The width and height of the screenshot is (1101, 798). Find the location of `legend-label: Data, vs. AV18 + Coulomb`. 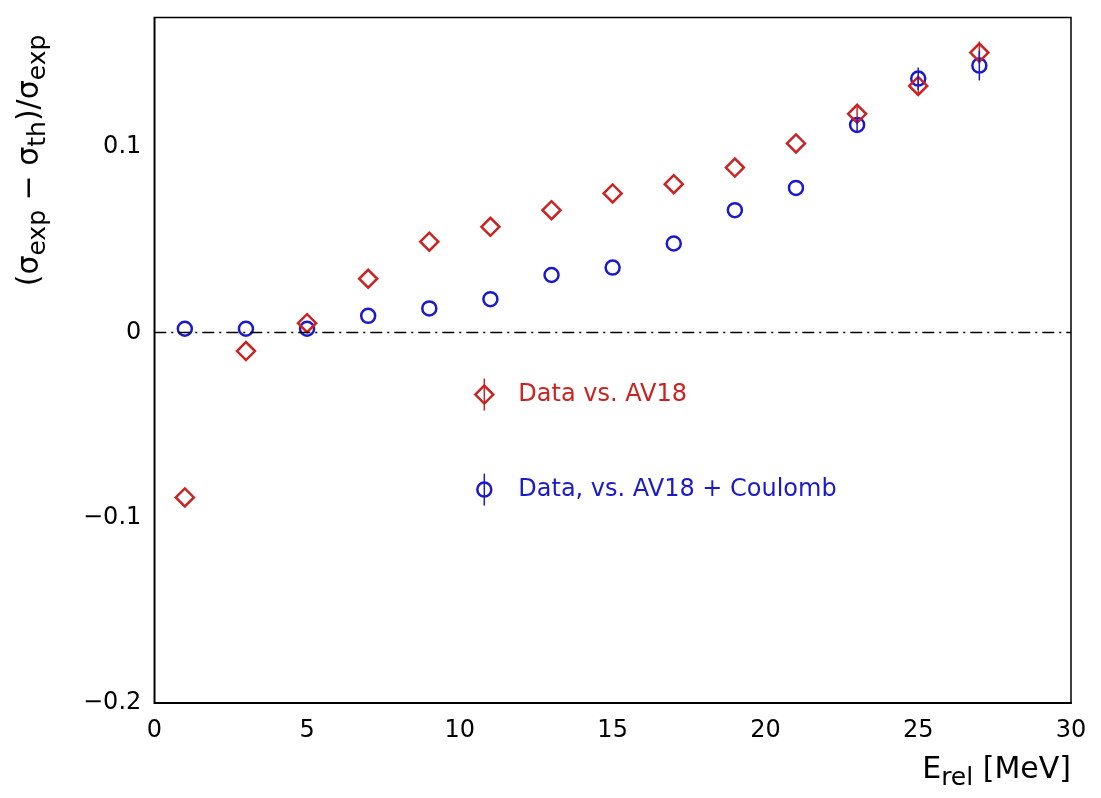

legend-label: Data, vs. AV18 + Coulomb is located at coordinates (677, 487).